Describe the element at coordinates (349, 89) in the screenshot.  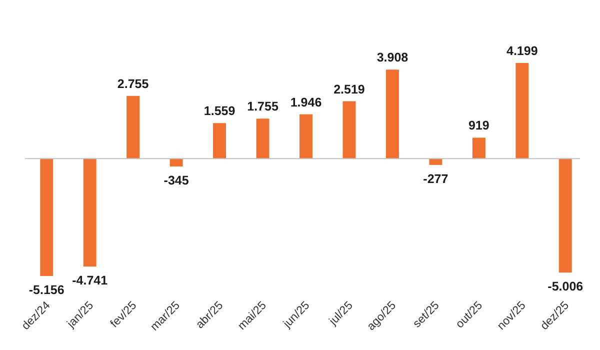
I see `data-label: 2.519` at that location.